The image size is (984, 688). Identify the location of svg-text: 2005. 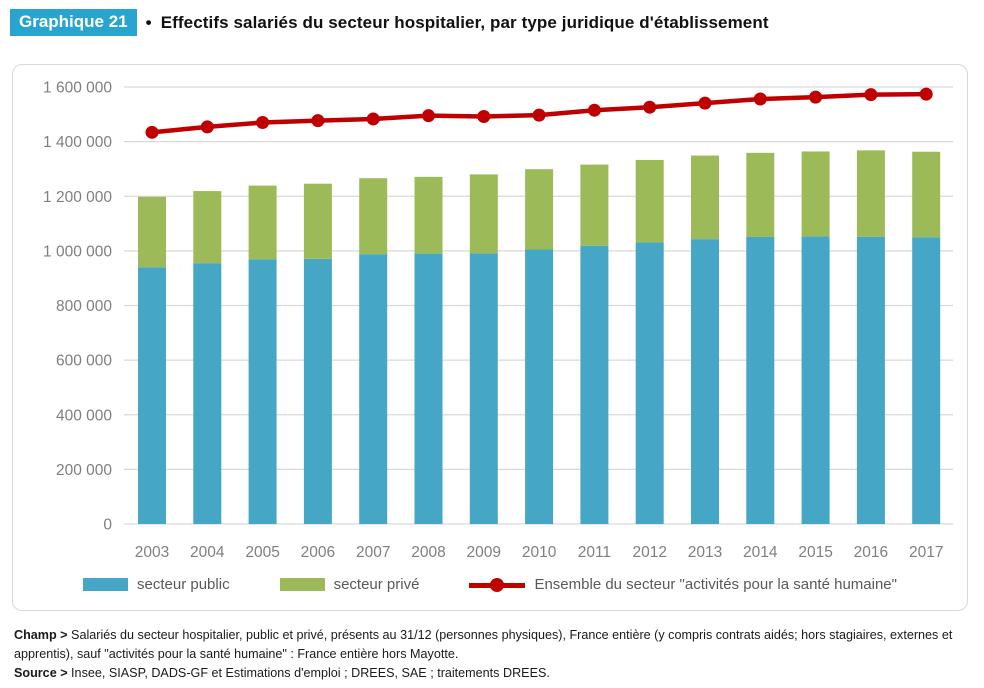
(262, 552).